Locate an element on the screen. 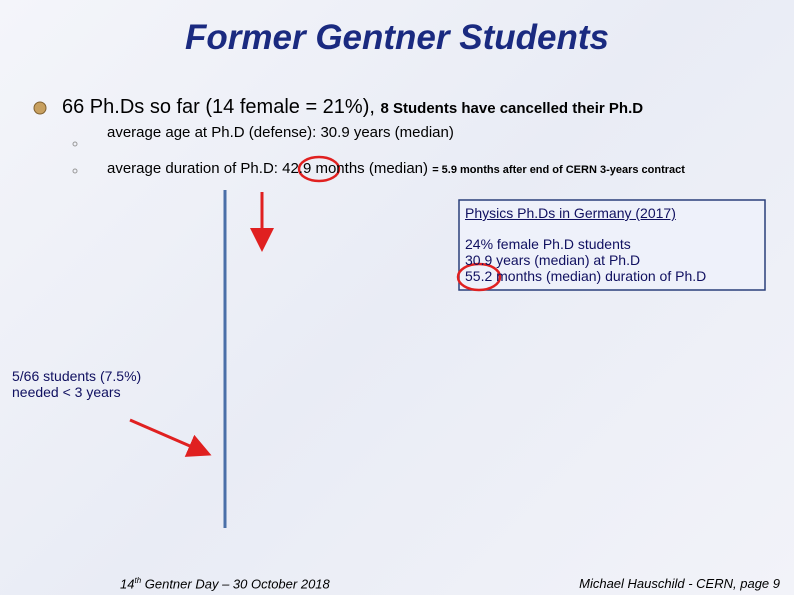  annotation: needed < 3 years is located at coordinates (66, 392).